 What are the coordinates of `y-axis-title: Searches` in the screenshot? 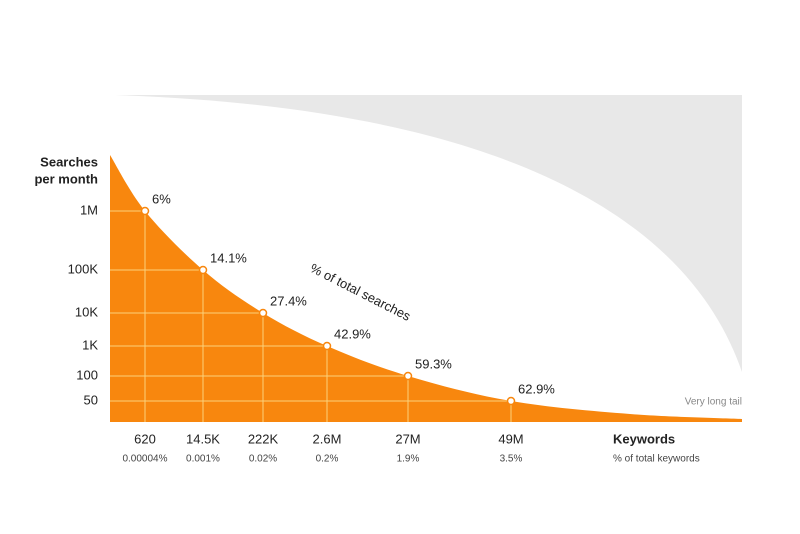 It's located at (69, 161).